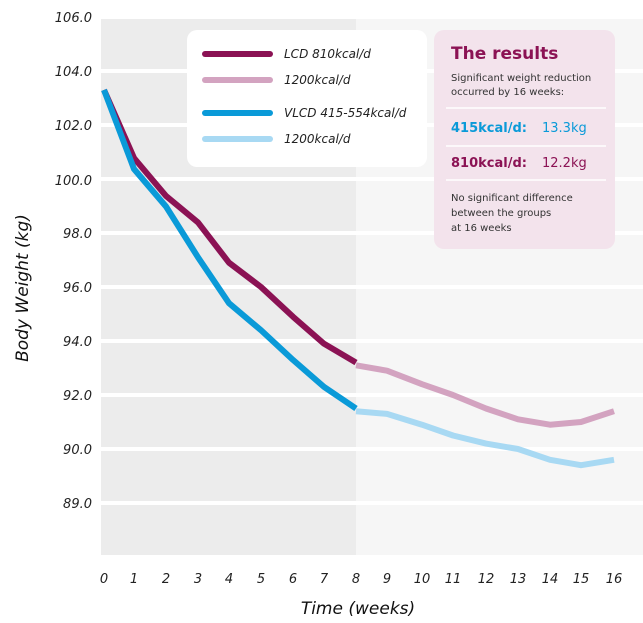 This screenshot has width=643, height=623. What do you see at coordinates (453, 579) in the screenshot?
I see `x-tick-label: 11` at bounding box center [453, 579].